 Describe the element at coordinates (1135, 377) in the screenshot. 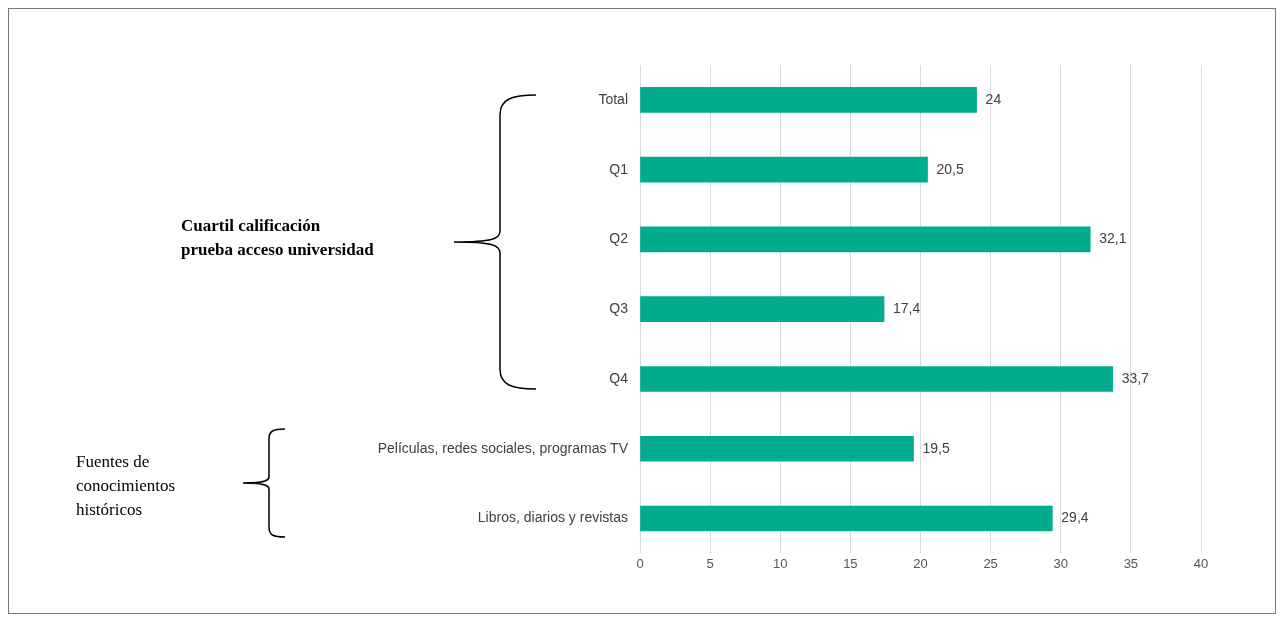

I see `data-label: 33,7` at that location.